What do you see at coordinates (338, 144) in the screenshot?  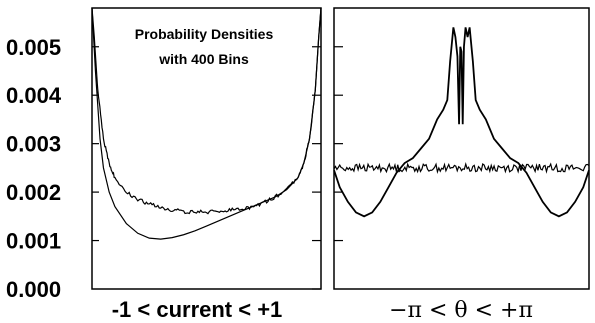 I see `right-y-ticks` at bounding box center [338, 144].